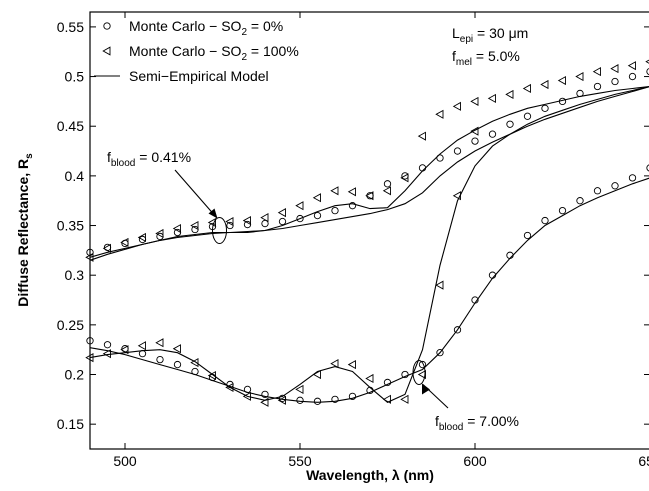 This screenshot has height=491, width=649. What do you see at coordinates (475, 461) in the screenshot?
I see `x-tick-label-2: 600` at bounding box center [475, 461].